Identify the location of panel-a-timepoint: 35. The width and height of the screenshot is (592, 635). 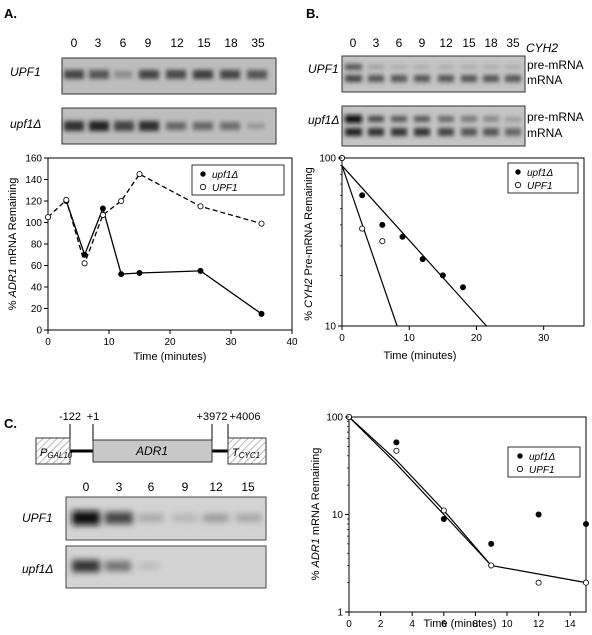
(258, 43).